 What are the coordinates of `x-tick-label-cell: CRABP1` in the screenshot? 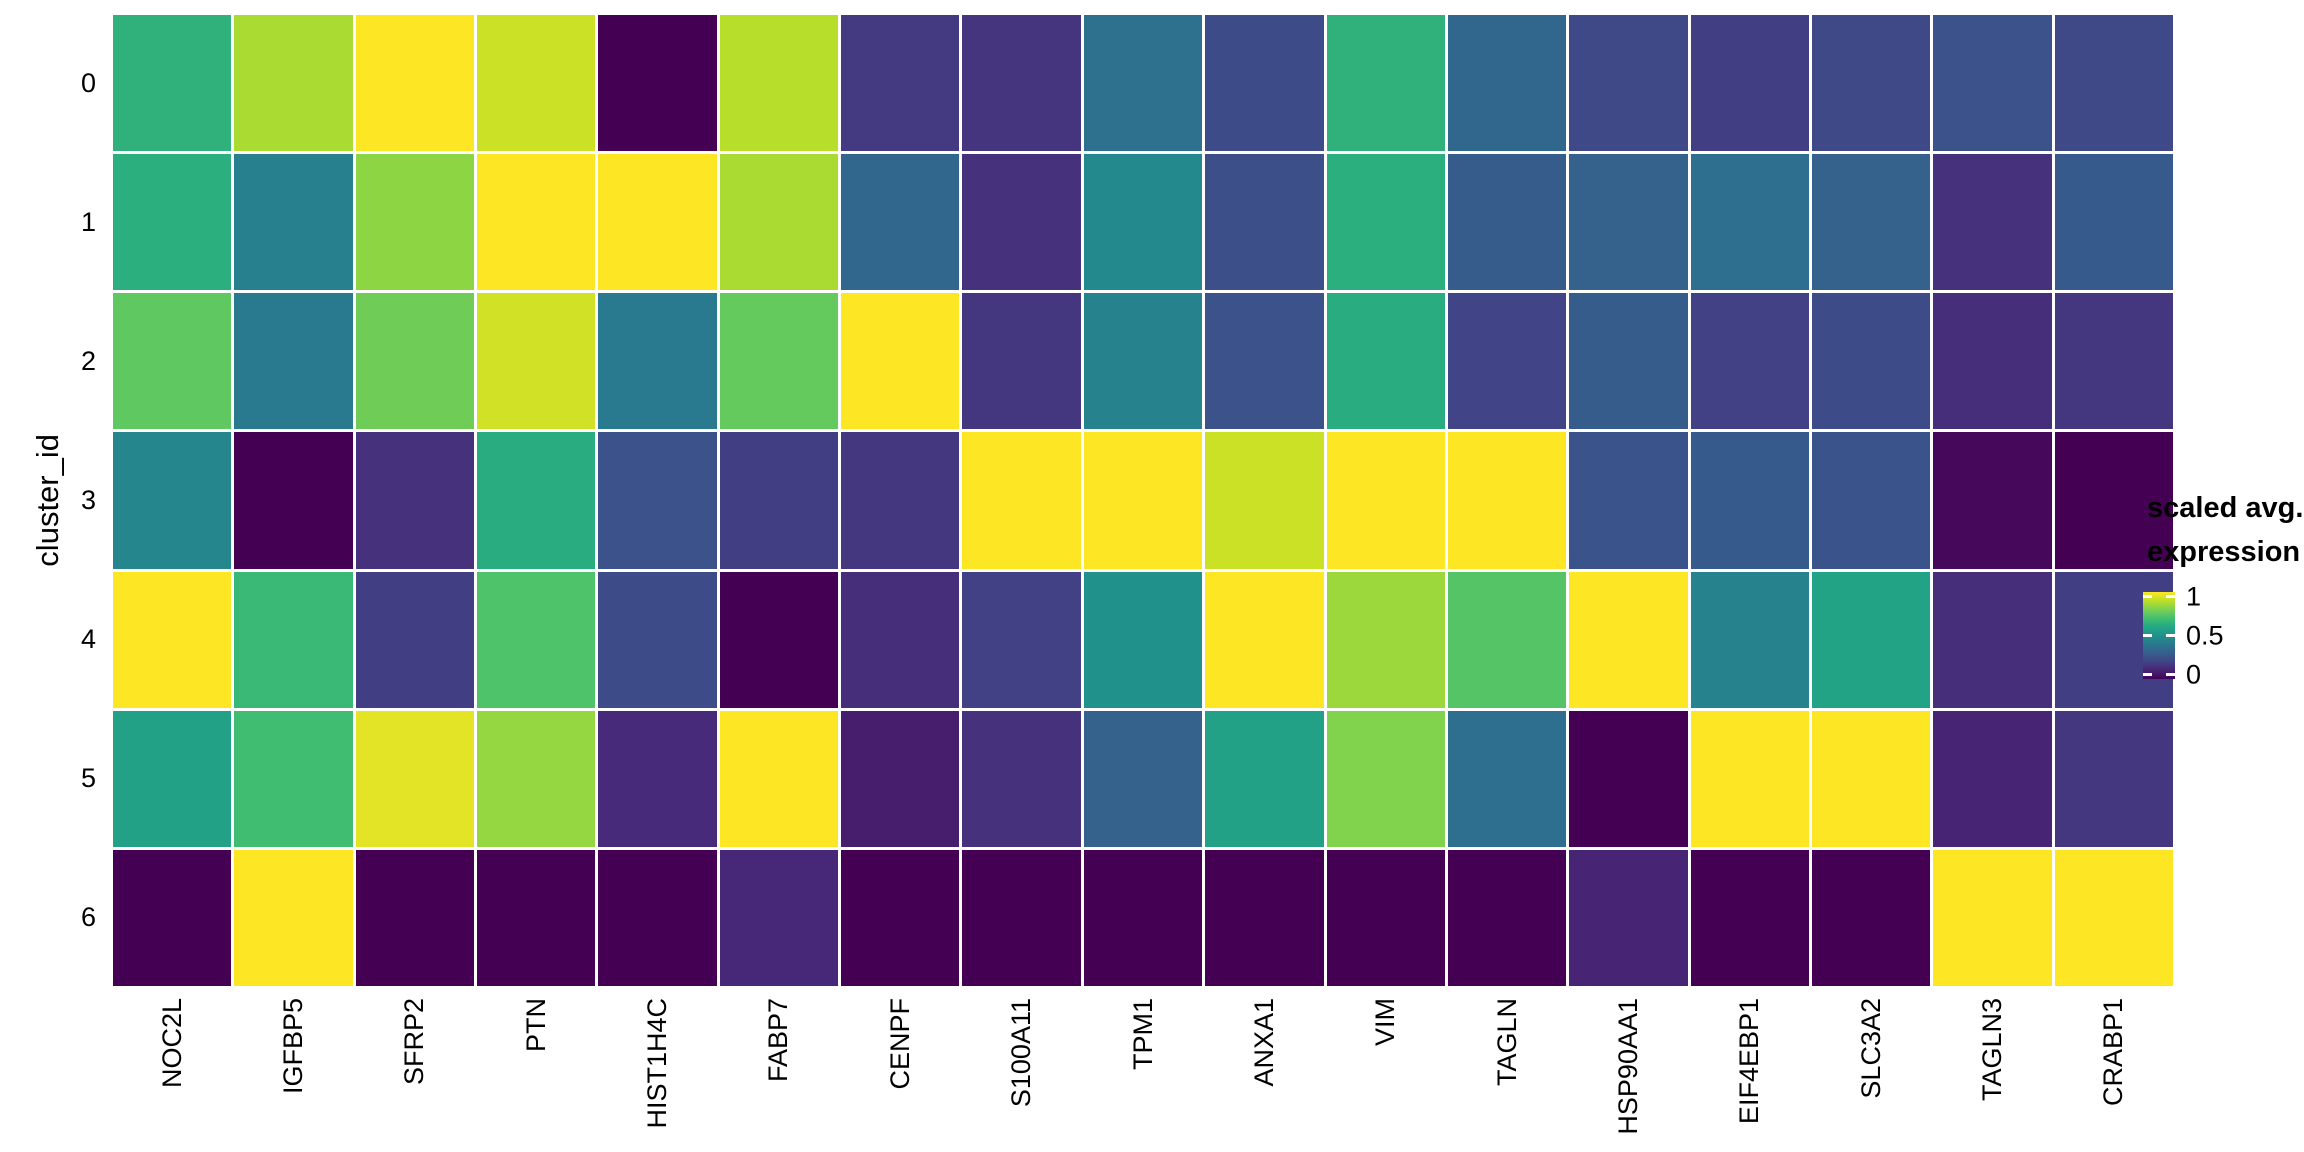 It's located at (2114, 1074).